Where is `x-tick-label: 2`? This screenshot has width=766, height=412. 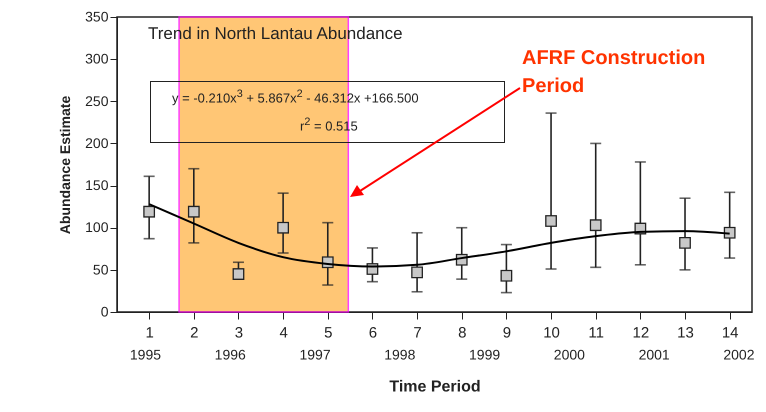 x-tick-label: 2 is located at coordinates (194, 333).